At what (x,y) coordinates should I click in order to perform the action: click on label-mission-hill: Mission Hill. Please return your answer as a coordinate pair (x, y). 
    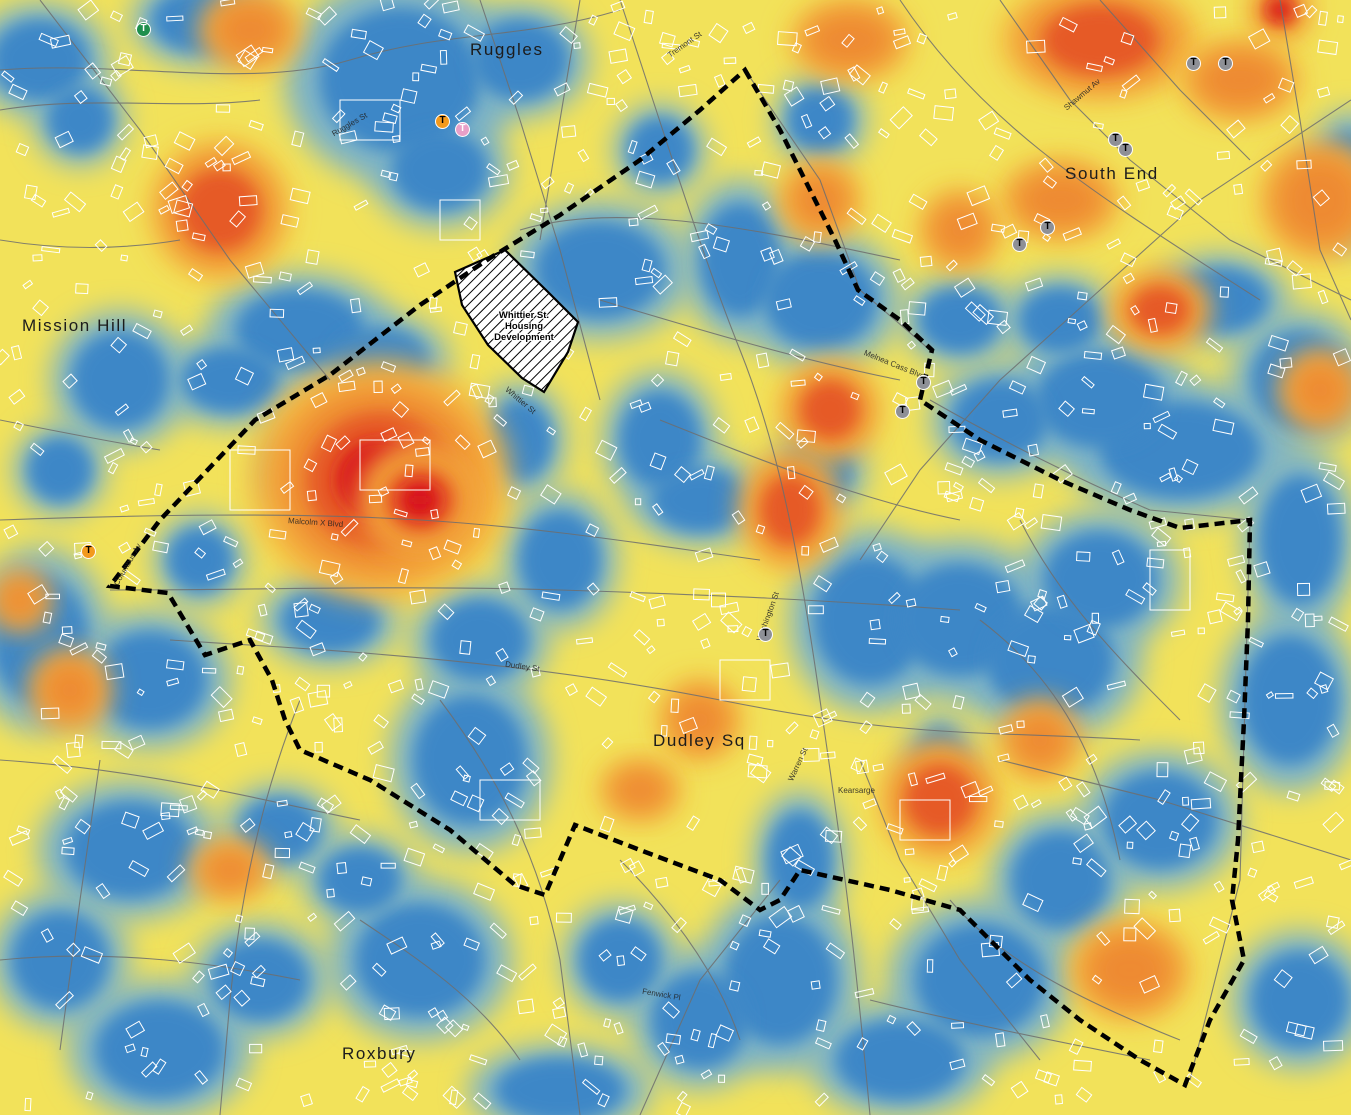
    Looking at the image, I should click on (75, 325).